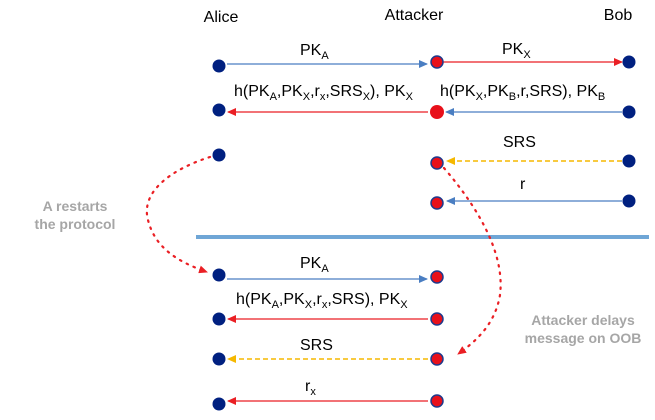  What do you see at coordinates (519, 142) in the screenshot?
I see `label-srs-phase1: SRS` at bounding box center [519, 142].